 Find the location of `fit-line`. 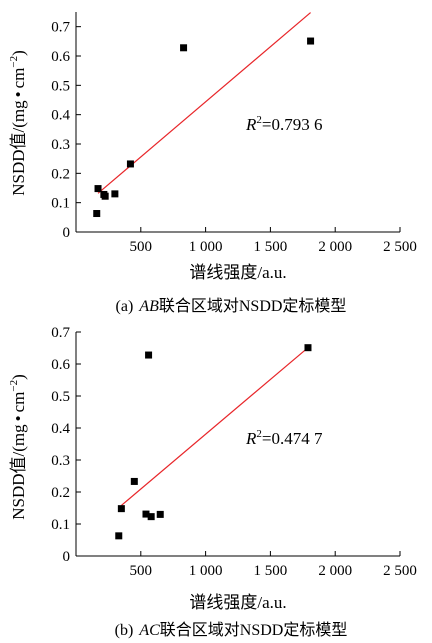

fit-line is located at coordinates (214, 426).